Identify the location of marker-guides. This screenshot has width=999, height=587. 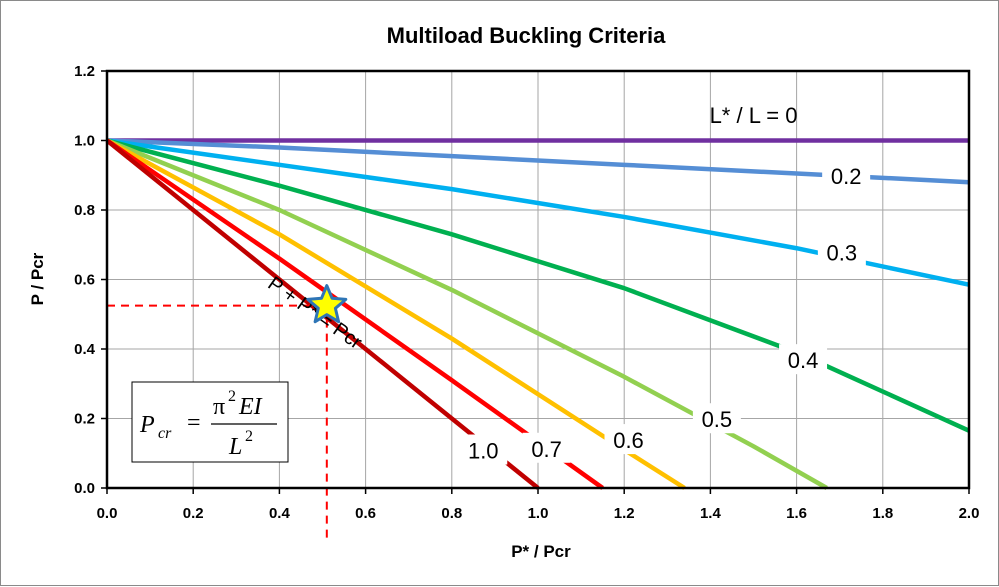
(217, 422).